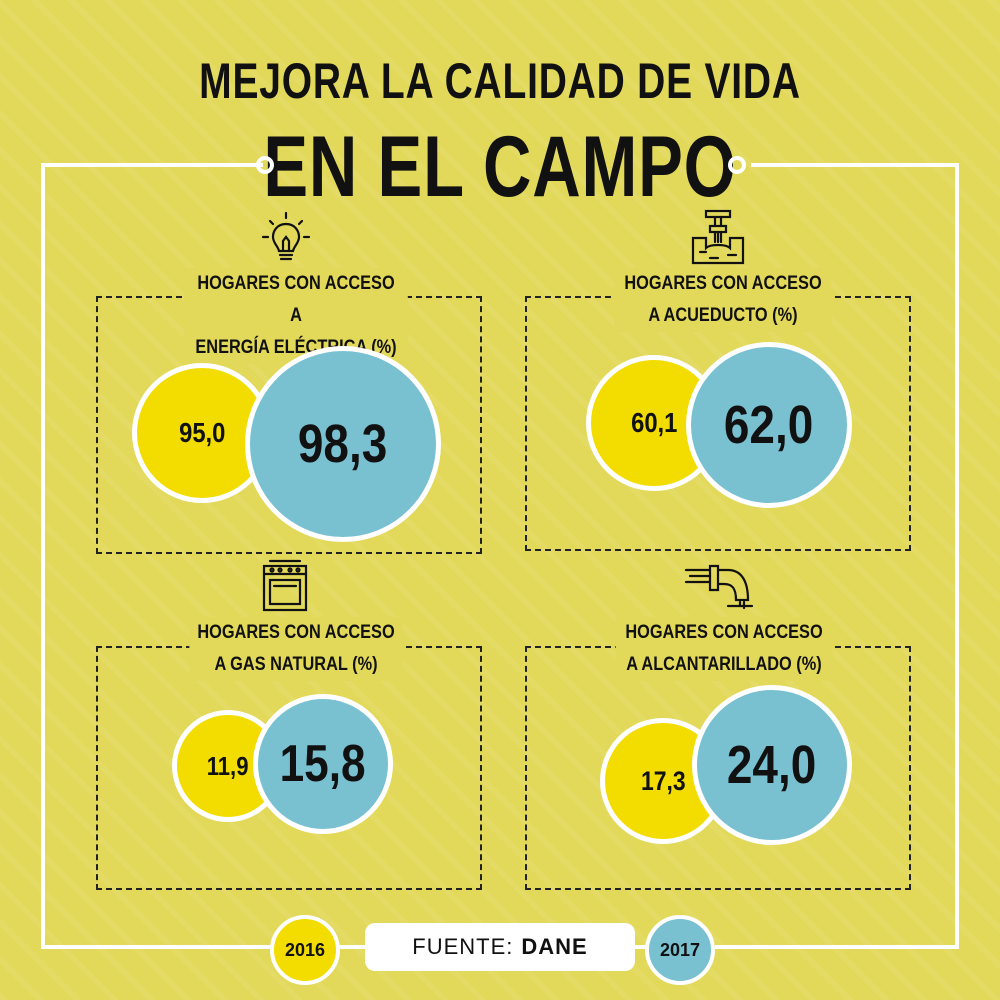 The width and height of the screenshot is (1000, 1000). What do you see at coordinates (723, 300) in the screenshot?
I see `panel-aqueduct-title: HOGARES CON ACCESO A ACUEDUCTO (%)` at bounding box center [723, 300].